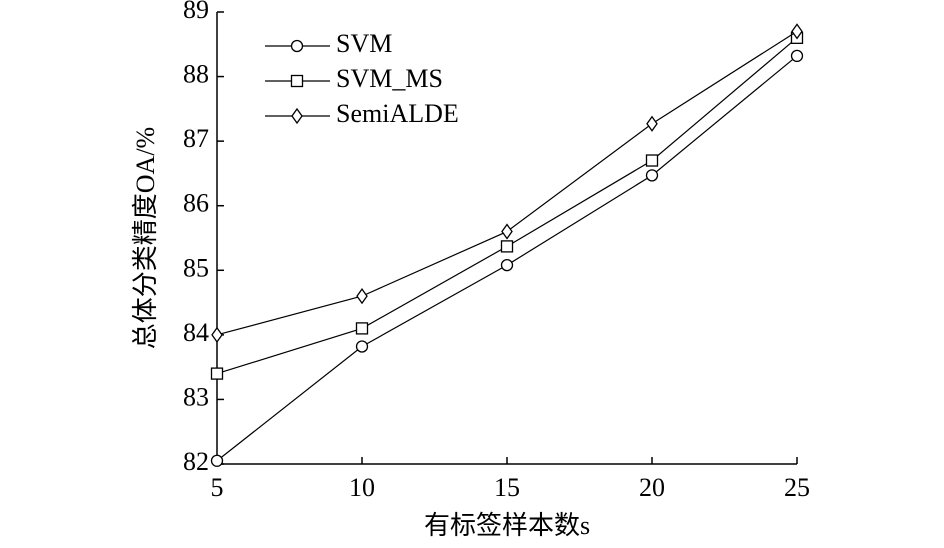 This screenshot has width=944, height=548. I want to click on x-tick-label: 25, so click(797, 487).